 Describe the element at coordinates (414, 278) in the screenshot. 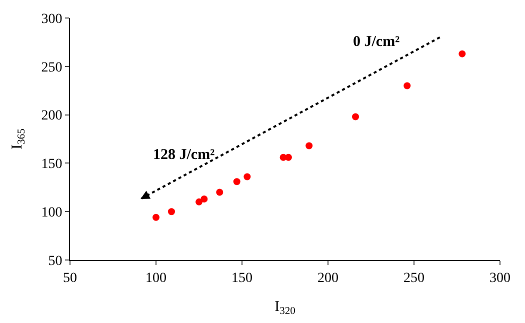

I see `x-tick-label: 250` at that location.